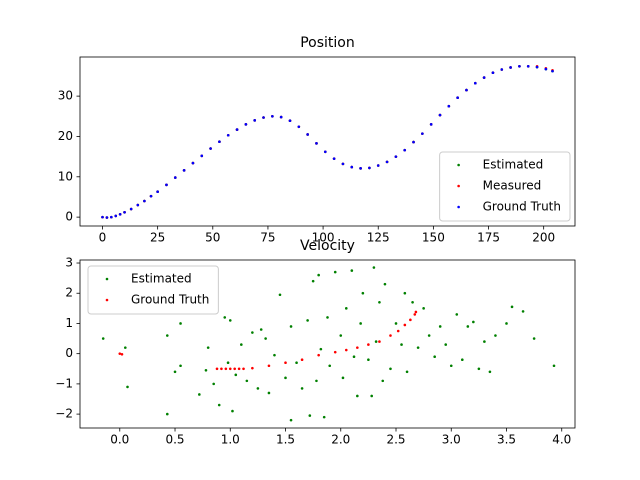 Image resolution: width=640 pixels, height=480 pixels. What do you see at coordinates (103, 238) in the screenshot?
I see `x-tick-label: 0` at bounding box center [103, 238].